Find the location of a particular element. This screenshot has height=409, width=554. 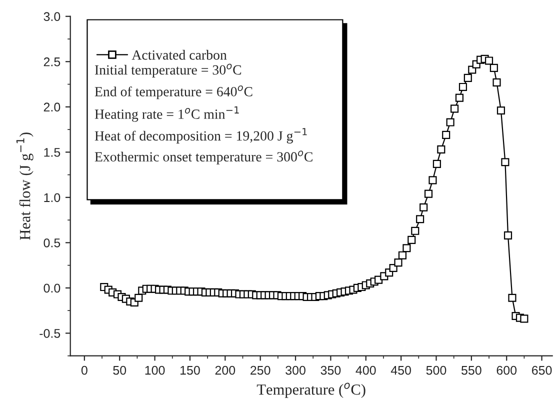

y-tick-label: 2.5 is located at coordinates (52, 61).